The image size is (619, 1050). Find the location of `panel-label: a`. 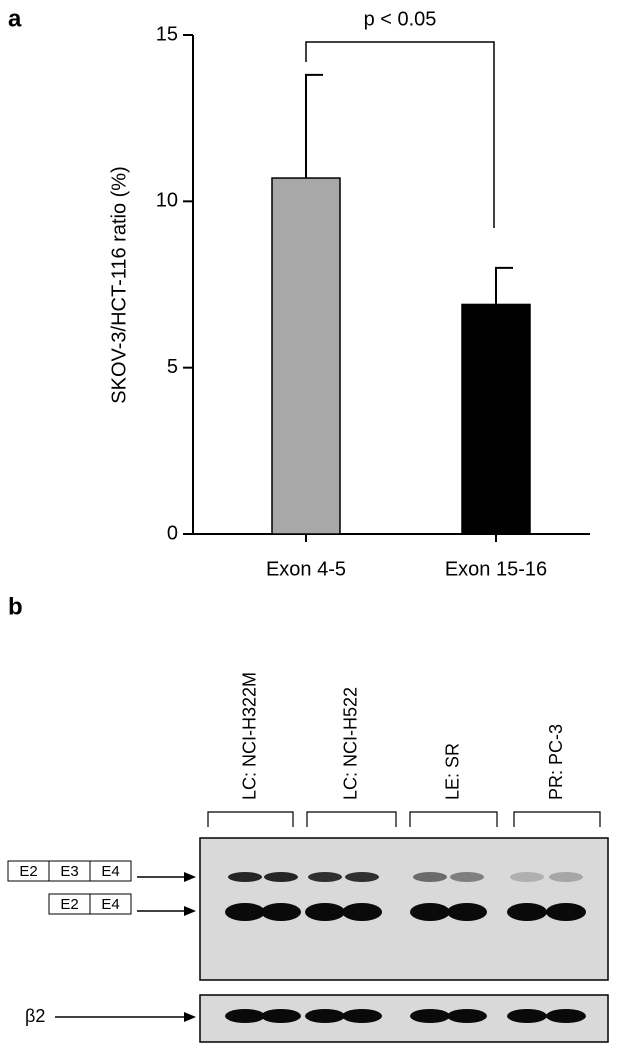

panel-label: a is located at coordinates (15, 18).